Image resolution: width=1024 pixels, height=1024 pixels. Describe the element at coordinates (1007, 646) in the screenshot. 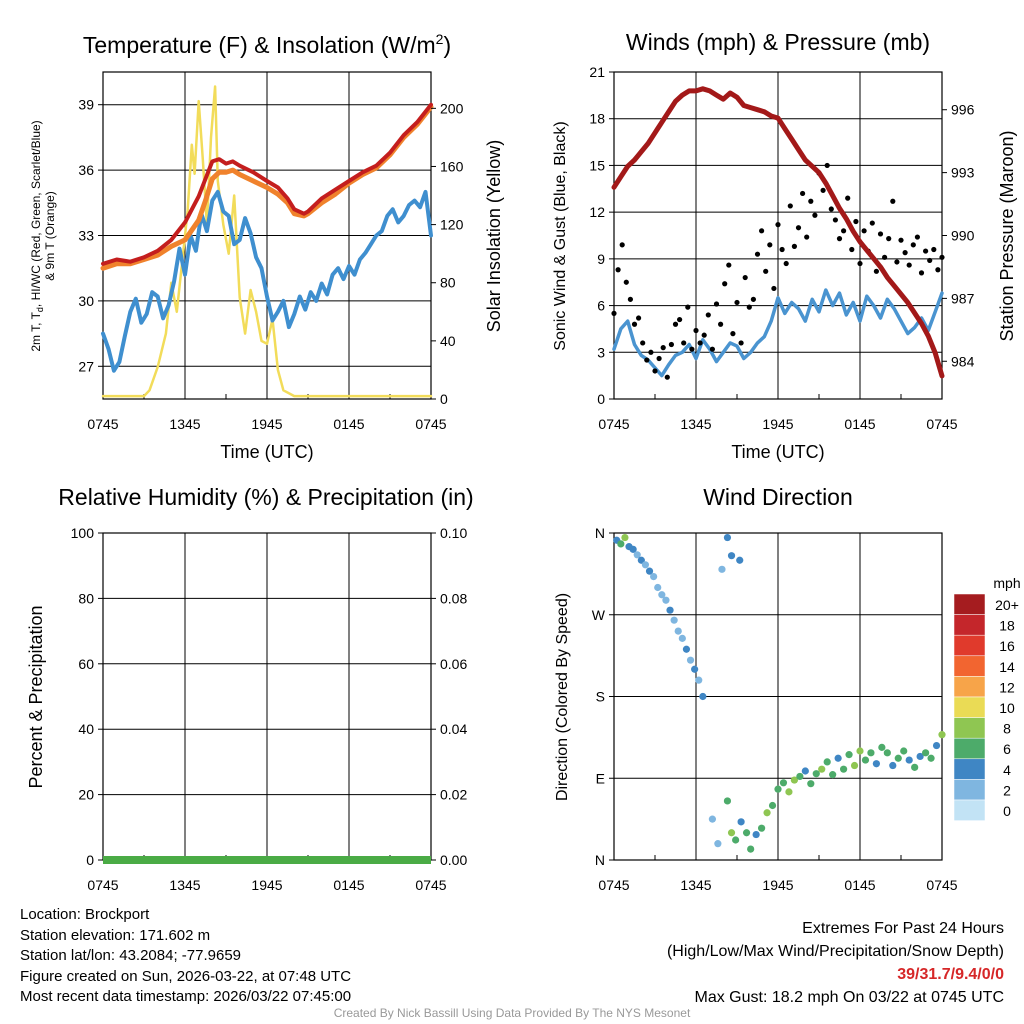

I see `legend-label: 16` at that location.